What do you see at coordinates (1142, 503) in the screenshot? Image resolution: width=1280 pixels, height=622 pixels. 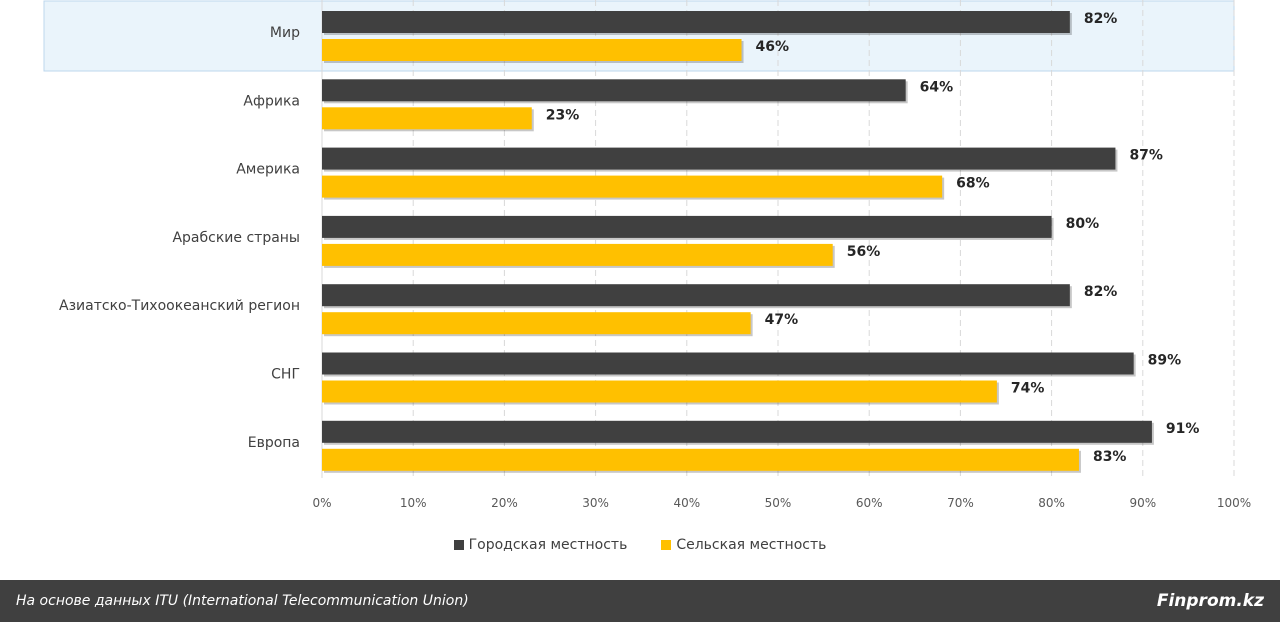 I see `x-tick-label: 90%` at bounding box center [1142, 503].